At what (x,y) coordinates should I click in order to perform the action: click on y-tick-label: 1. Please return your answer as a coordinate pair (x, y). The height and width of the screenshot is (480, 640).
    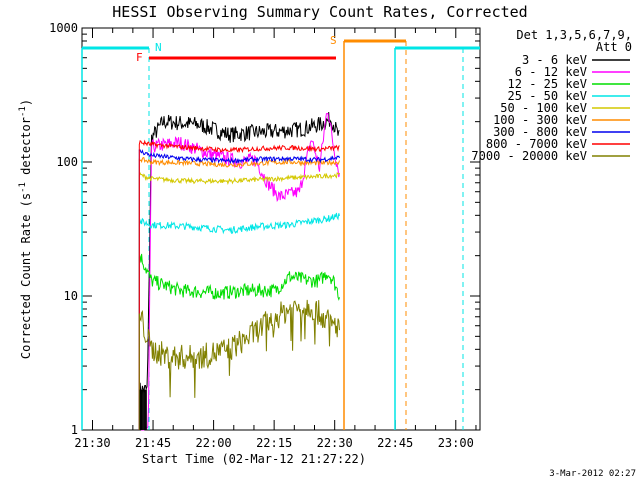
    Looking at the image, I should click on (74, 430).